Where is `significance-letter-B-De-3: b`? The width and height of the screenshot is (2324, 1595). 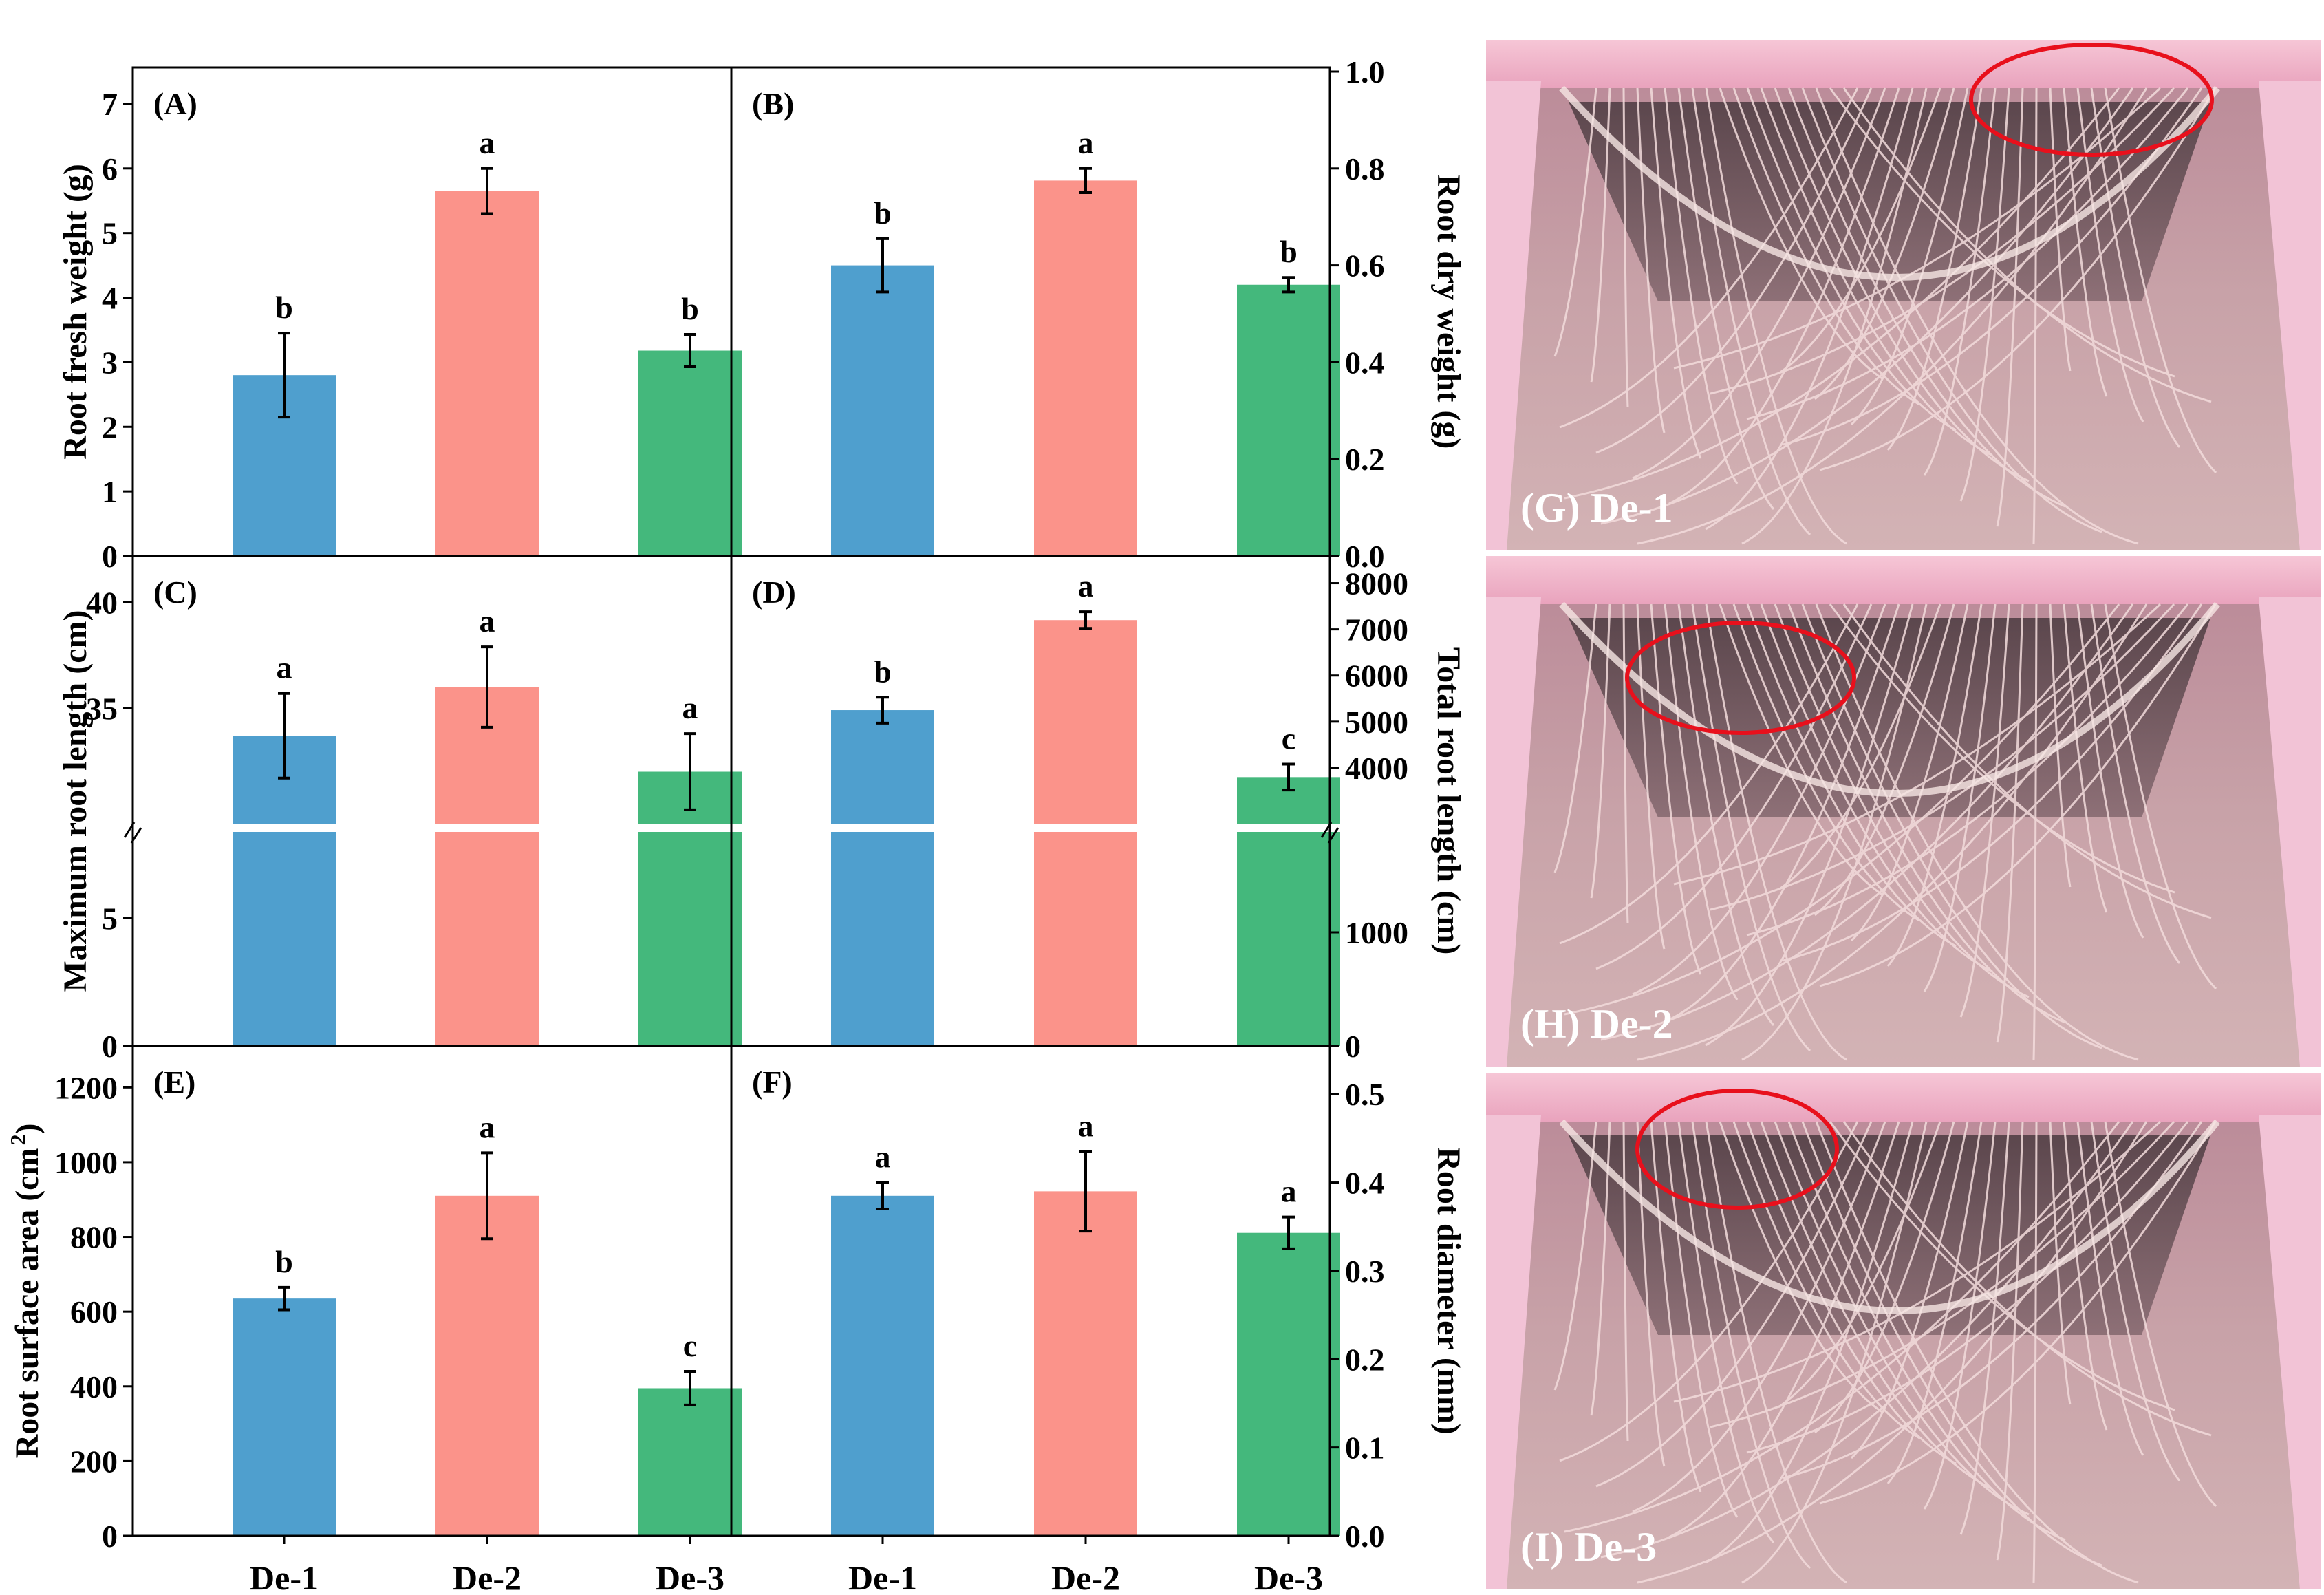
significance-letter-B-De-3: b is located at coordinates (1289, 251).